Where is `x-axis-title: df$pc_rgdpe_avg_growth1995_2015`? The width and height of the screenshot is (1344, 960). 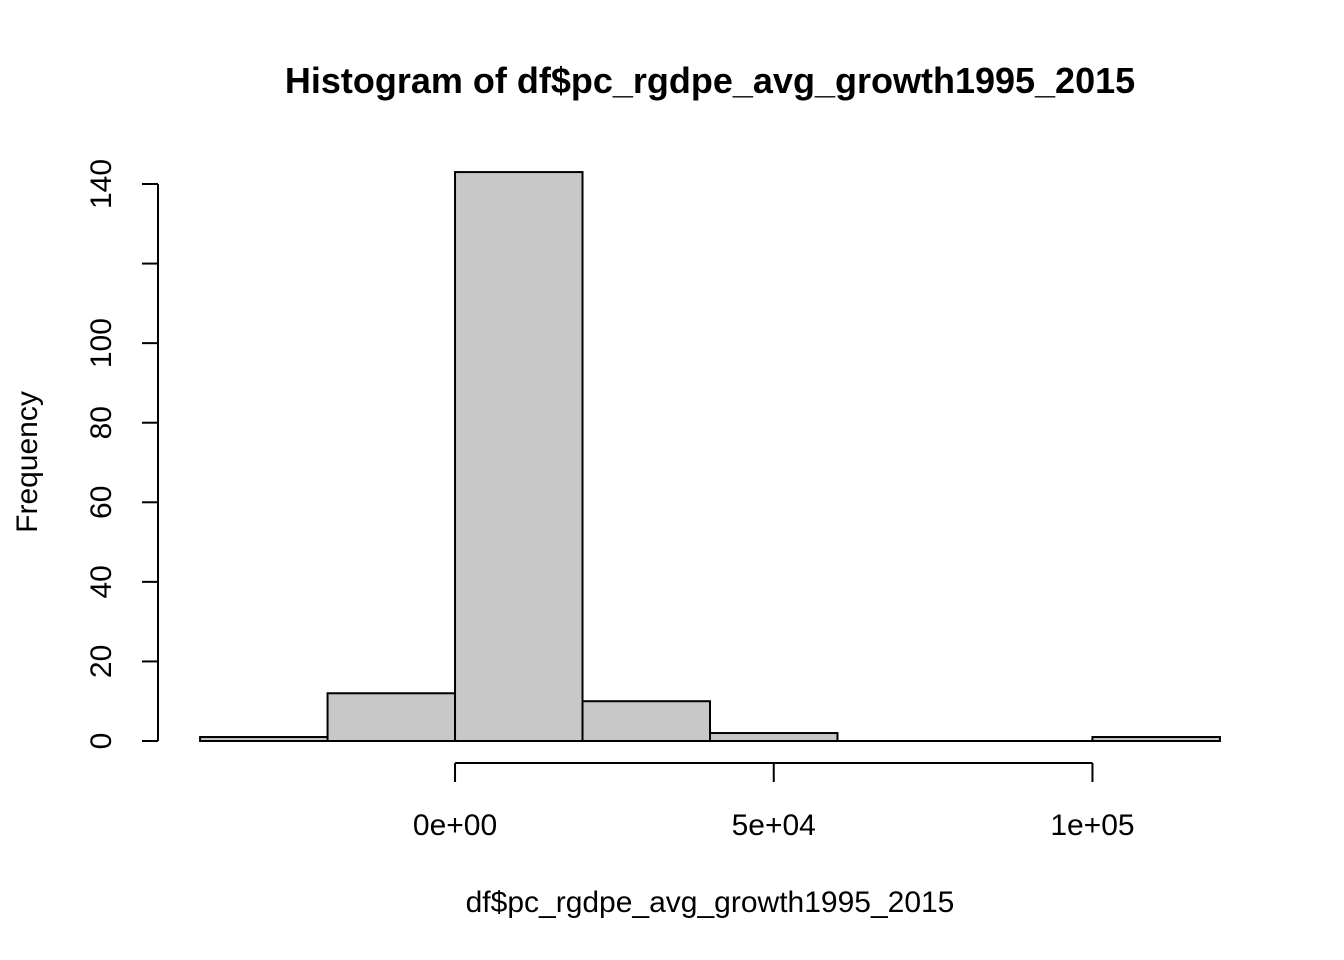
x-axis-title: df$pc_rgdpe_avg_growth1995_2015 is located at coordinates (710, 902).